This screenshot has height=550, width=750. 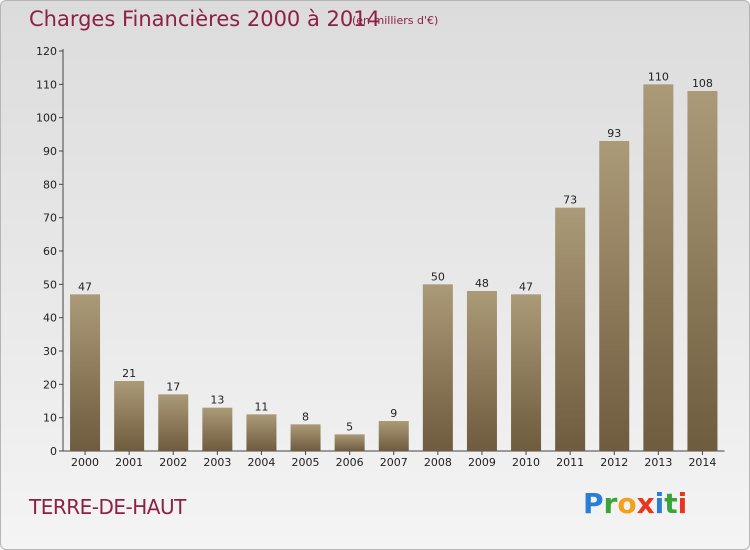 What do you see at coordinates (46, 118) in the screenshot?
I see `y-tick-label: 100` at bounding box center [46, 118].